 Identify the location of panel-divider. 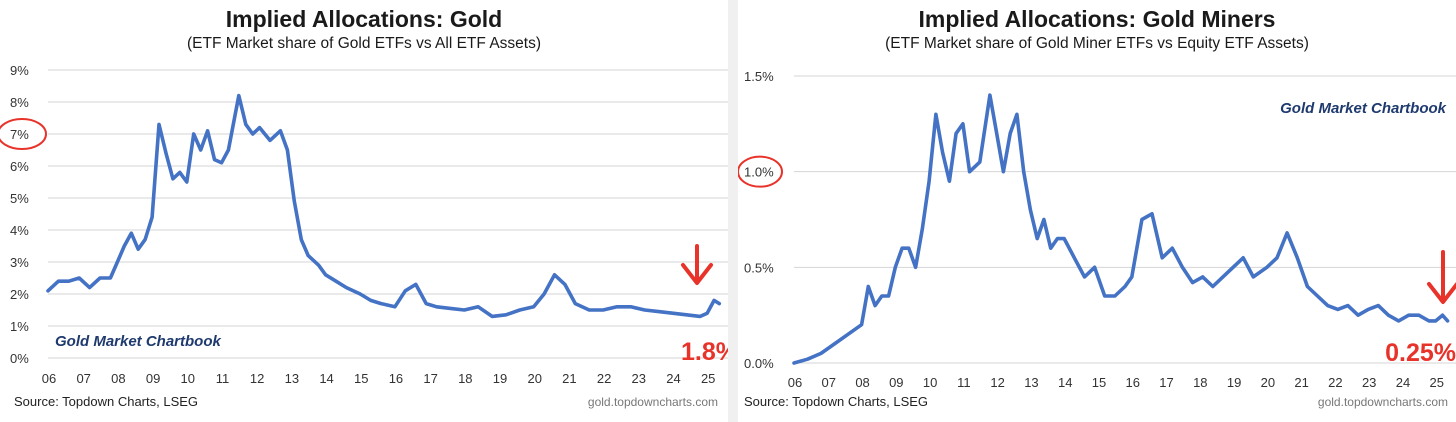
(733, 211).